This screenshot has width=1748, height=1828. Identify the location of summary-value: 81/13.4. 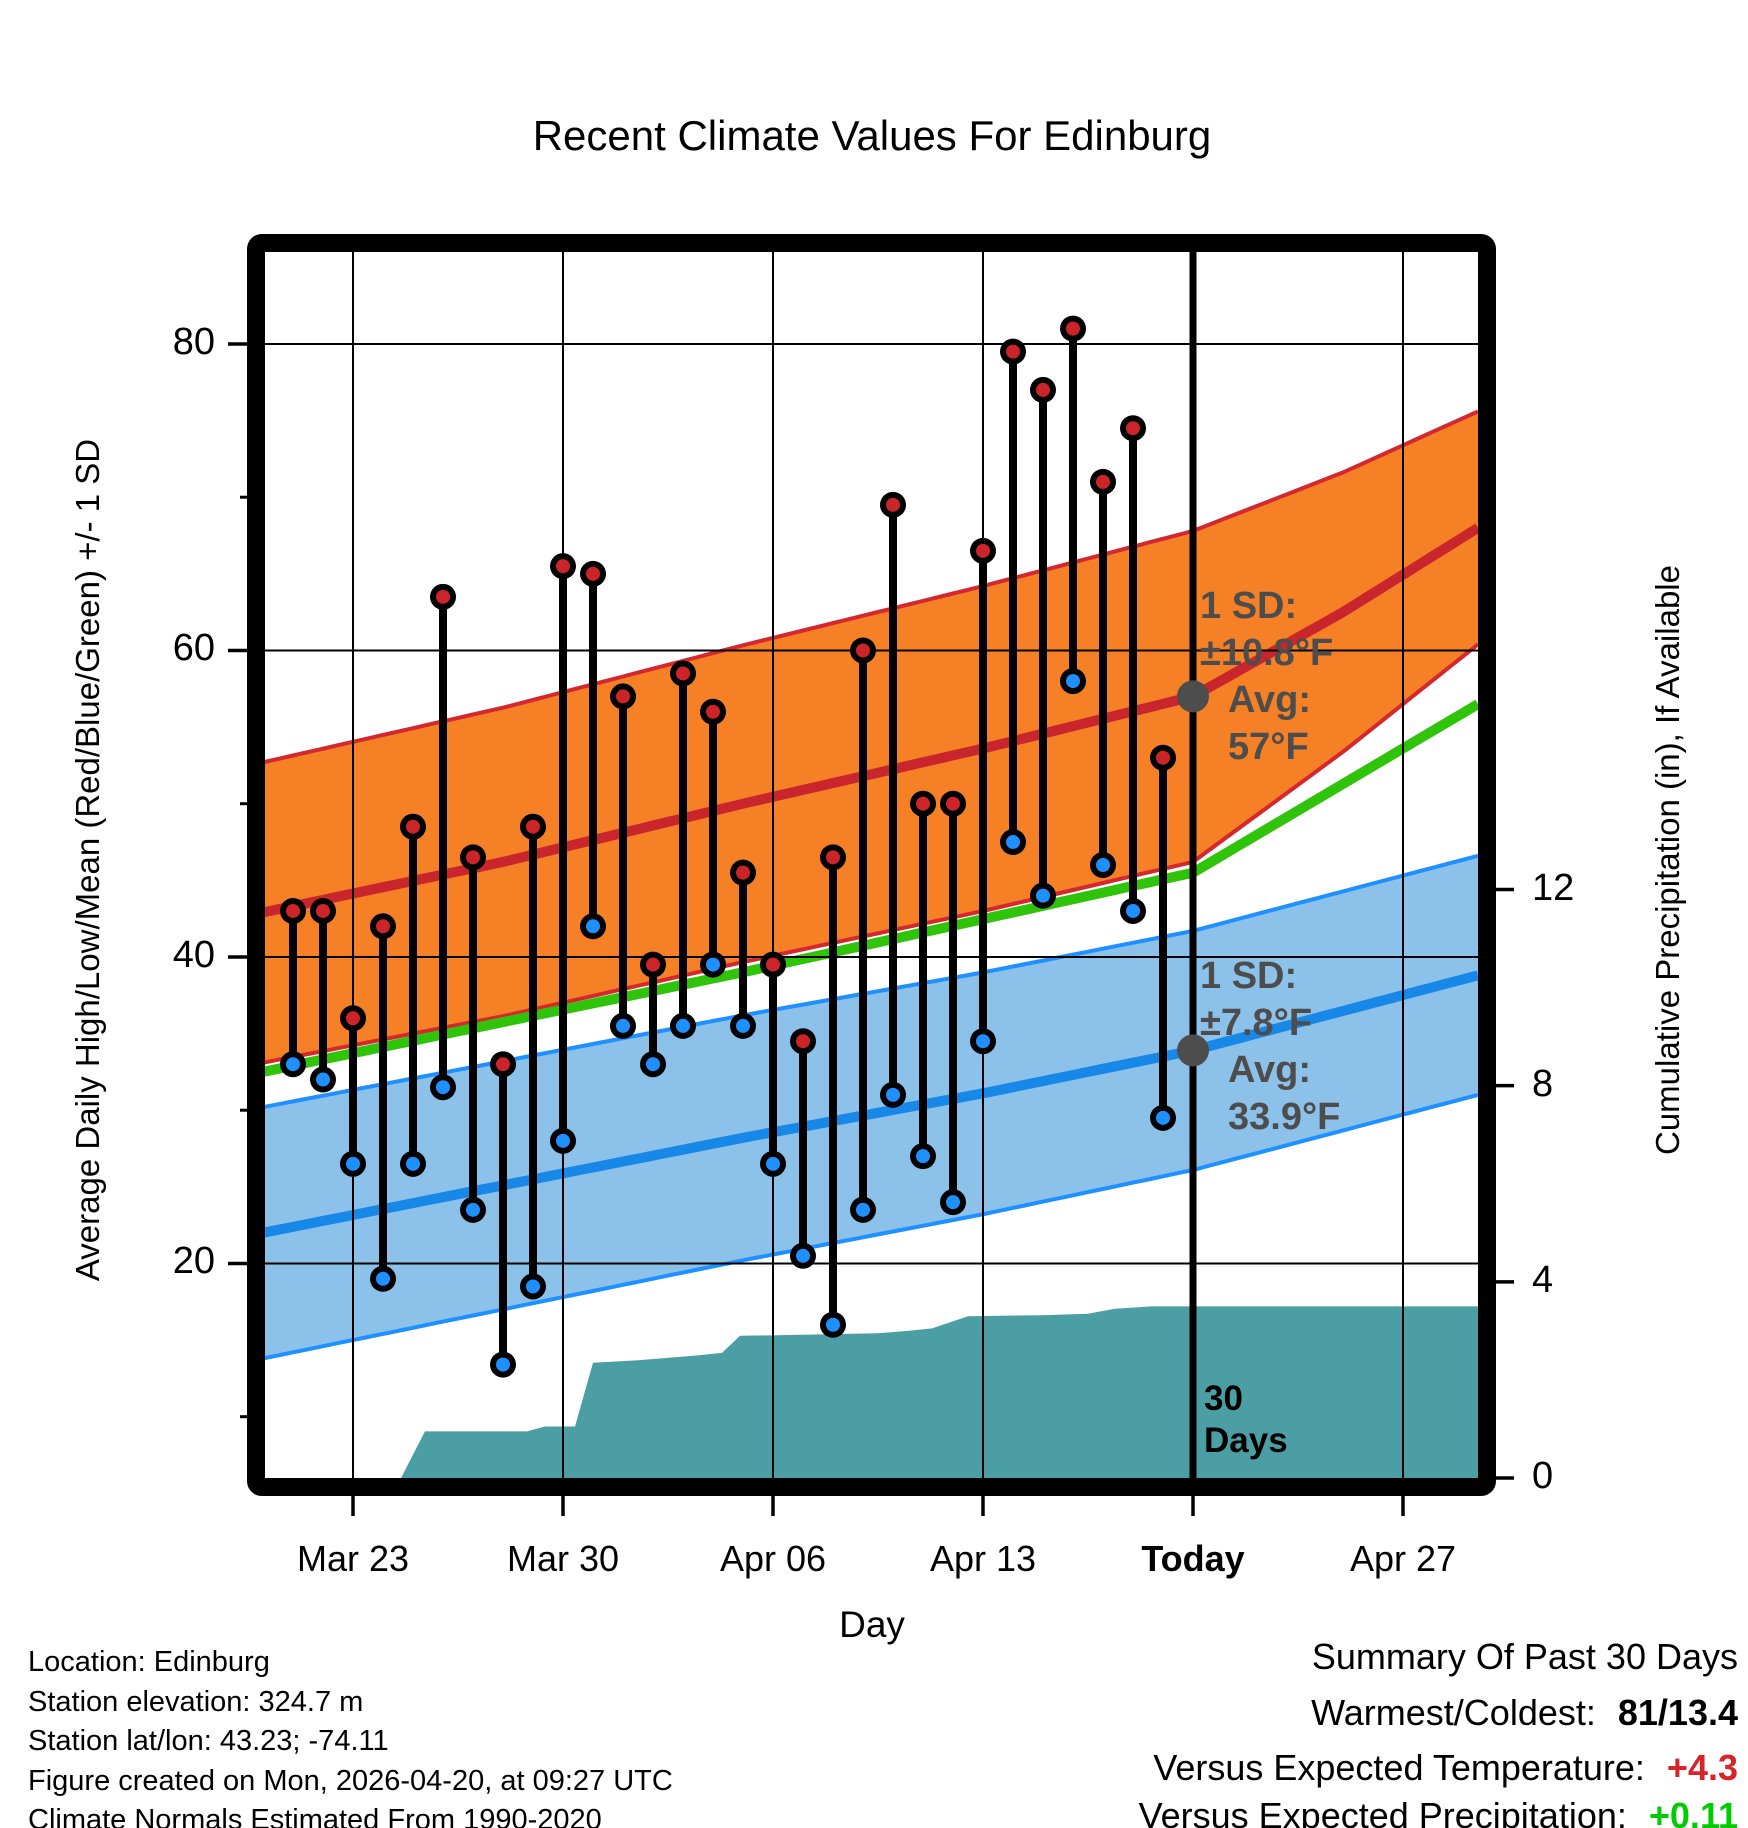
(1677, 1712).